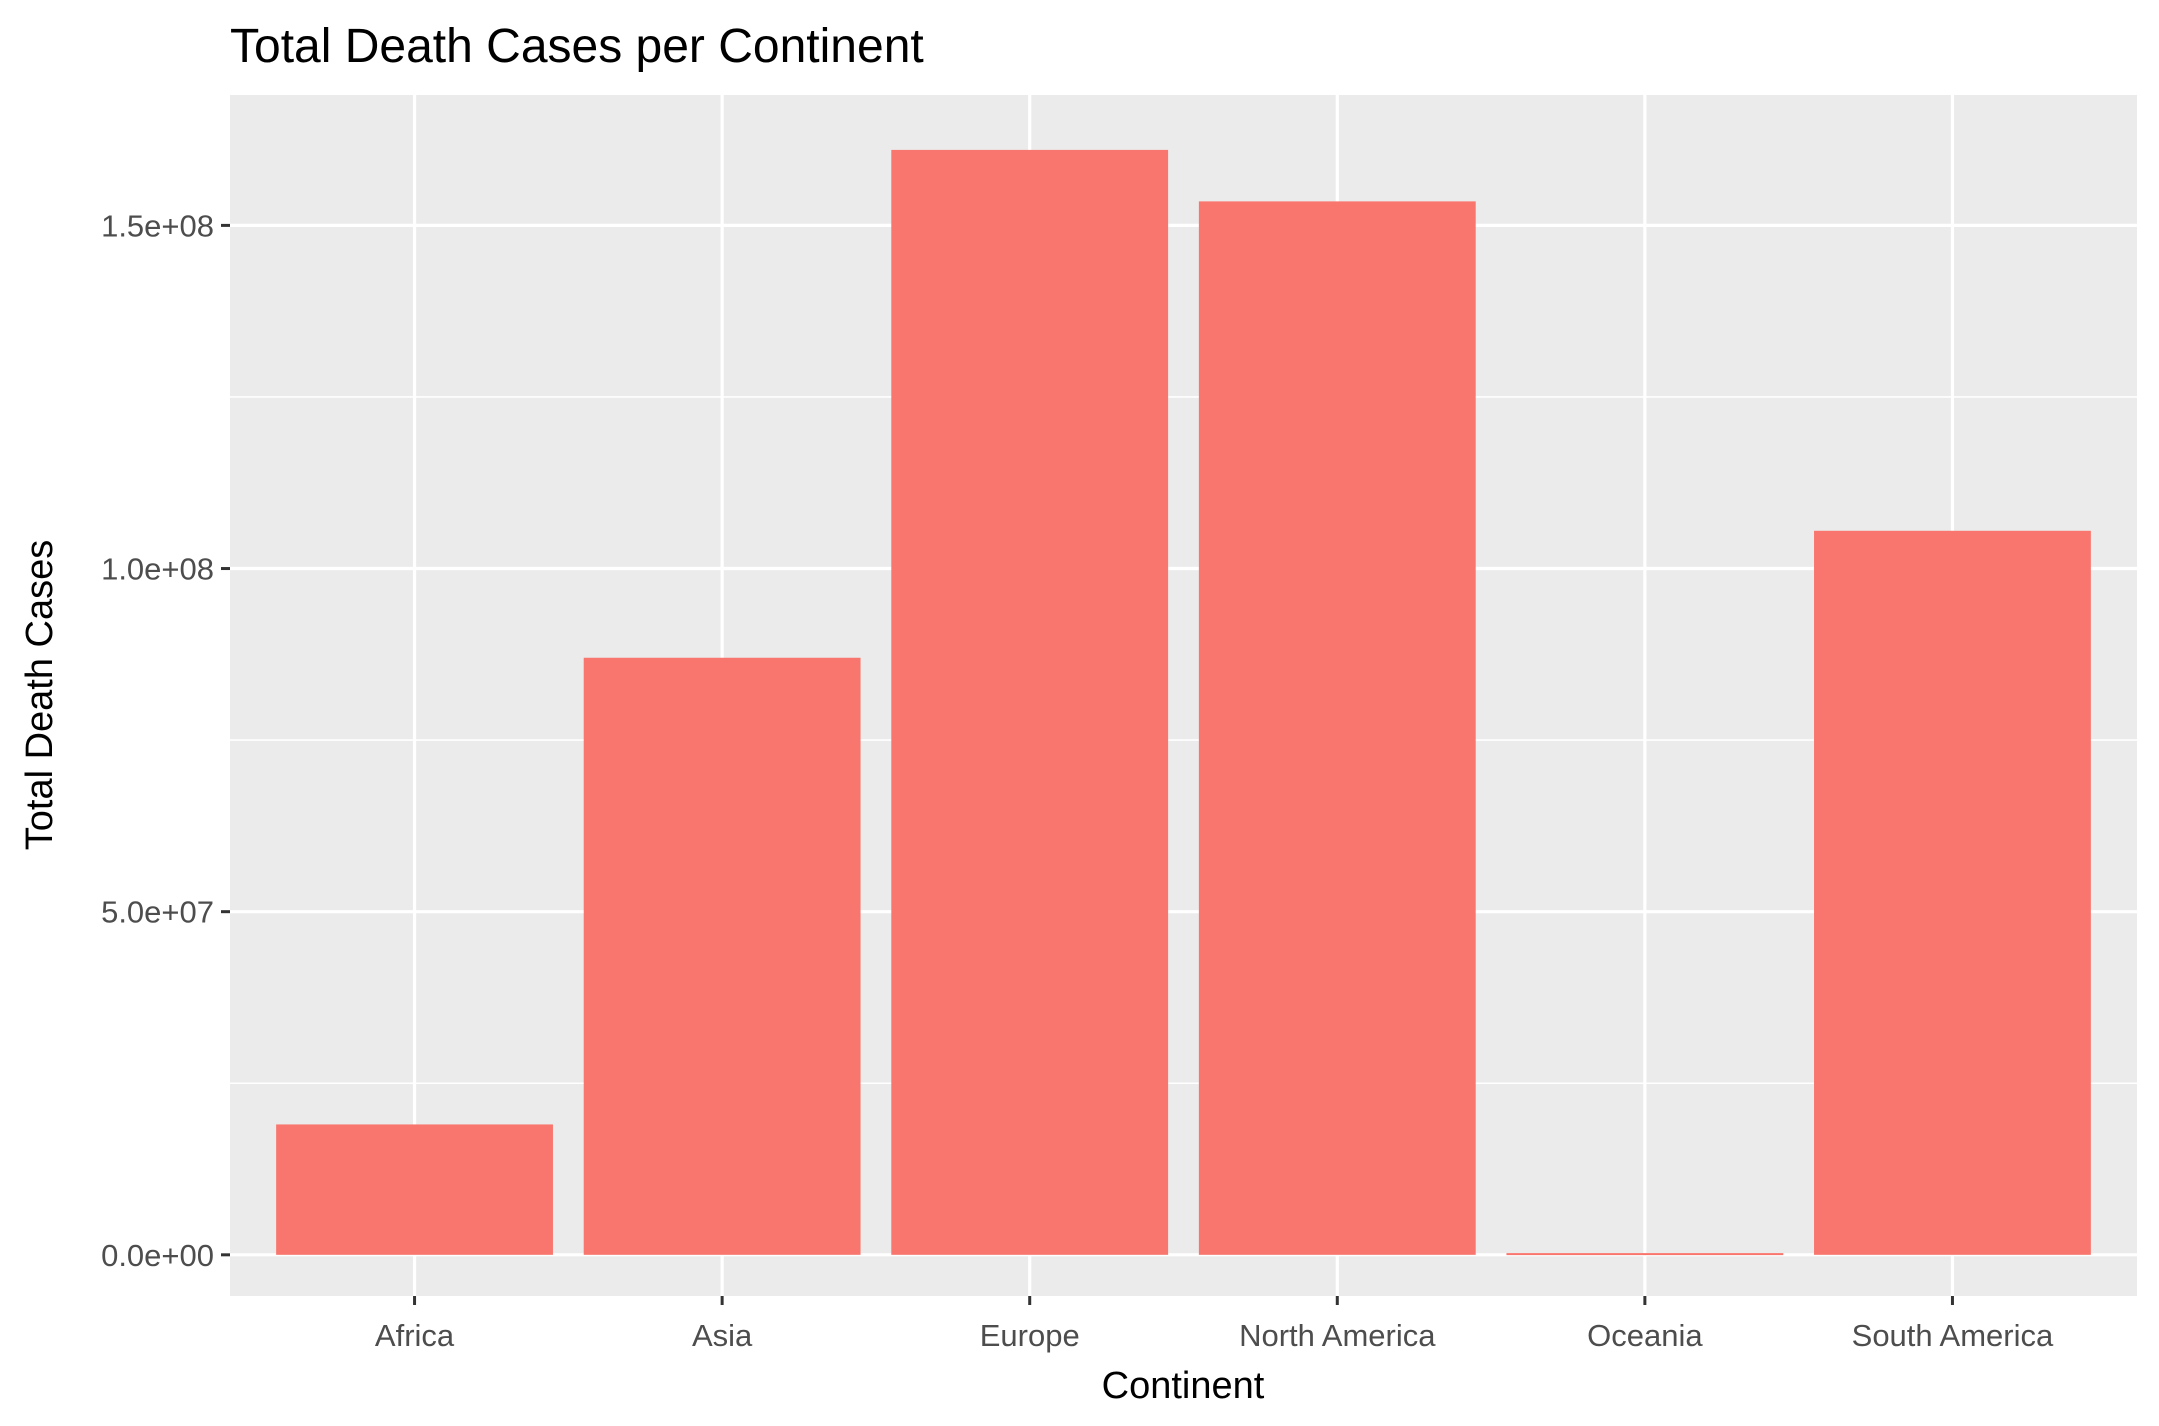  Describe the element at coordinates (1183, 1386) in the screenshot. I see `x-axis-title: Continent` at that location.